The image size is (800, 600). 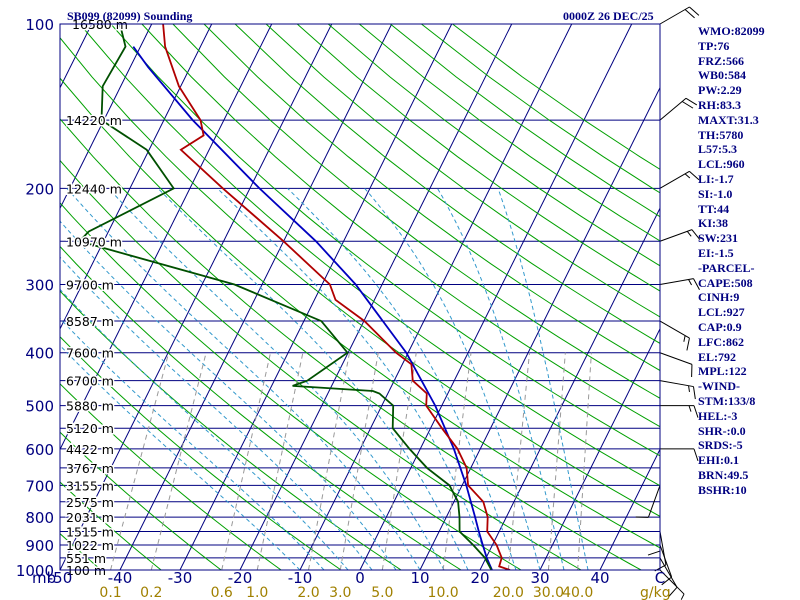 What do you see at coordinates (714, 45) in the screenshot?
I see `index-line: TP:76` at bounding box center [714, 45].